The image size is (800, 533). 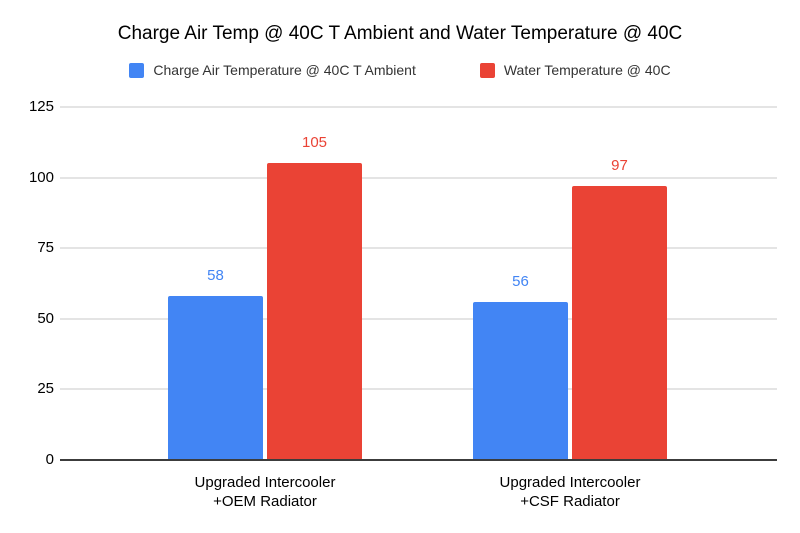 What do you see at coordinates (265, 501) in the screenshot?
I see `x-axis-category-line: +OEM Radiator` at bounding box center [265, 501].